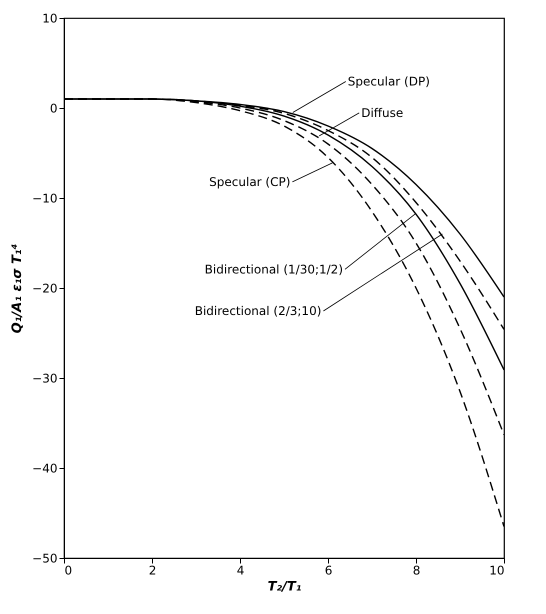 The width and height of the screenshot is (546, 614). What do you see at coordinates (328, 571) in the screenshot?
I see `x-tick-label: 6` at bounding box center [328, 571].